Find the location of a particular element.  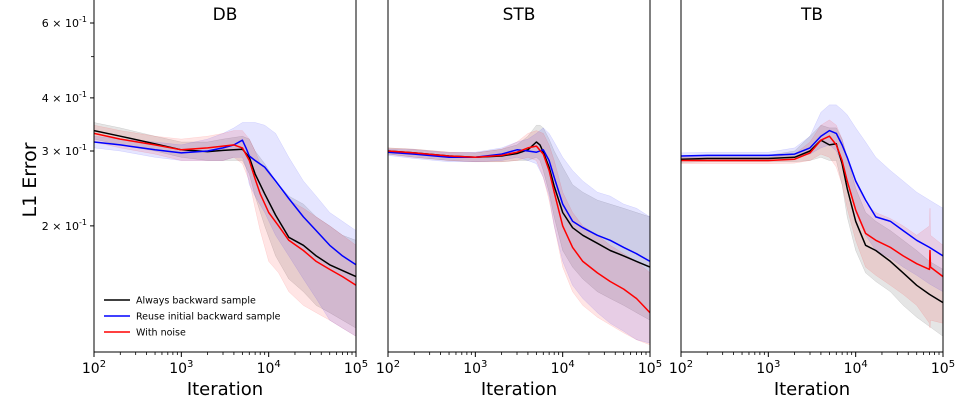

legend-label: With noise is located at coordinates (161, 333).